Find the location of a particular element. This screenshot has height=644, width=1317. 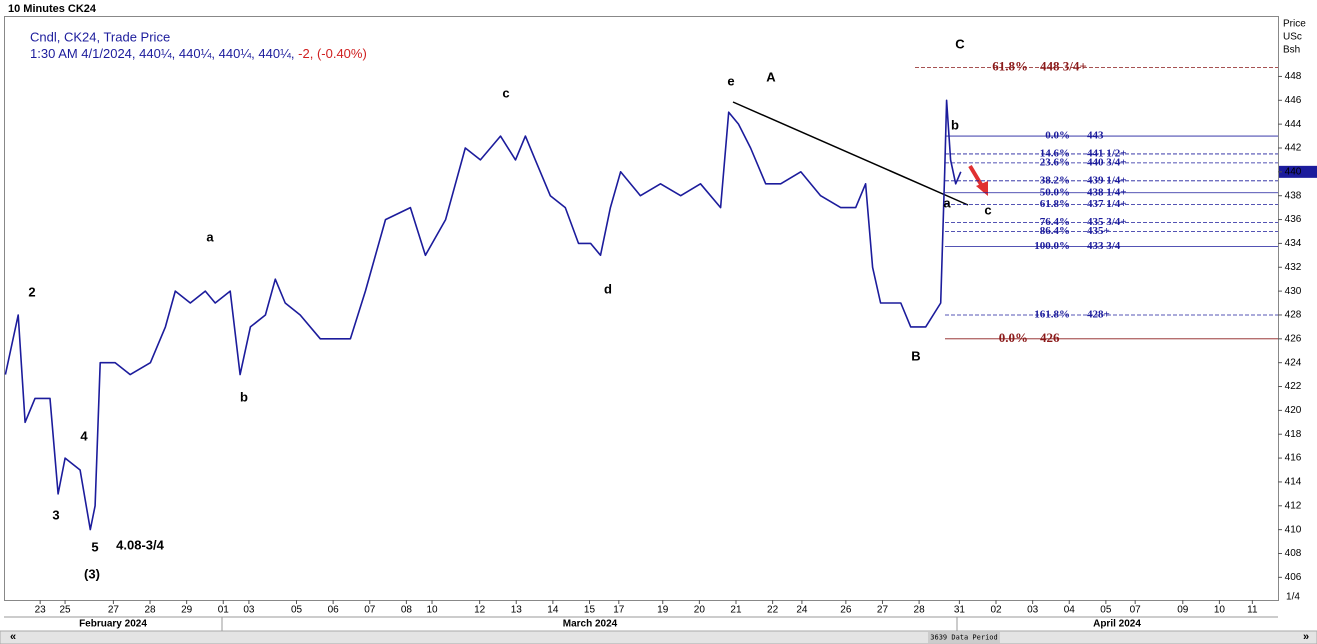

legend-title: Cndl, CK24, Trade Price is located at coordinates (100, 36).